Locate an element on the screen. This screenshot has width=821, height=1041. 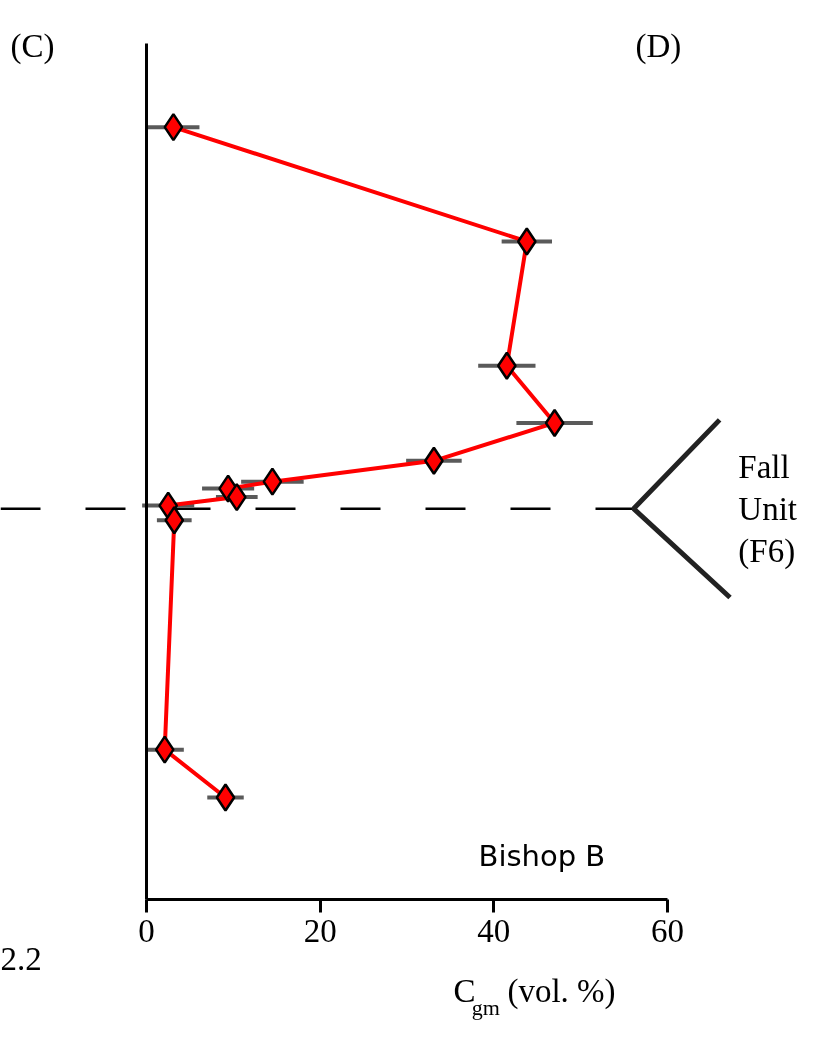
text: (D) is located at coordinates (658, 46).